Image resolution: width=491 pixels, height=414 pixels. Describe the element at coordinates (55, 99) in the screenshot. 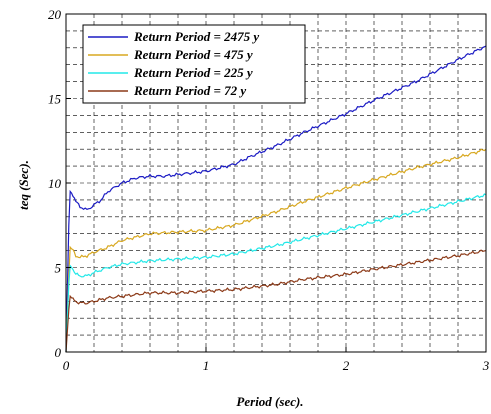

I see `y-tick-label: 15` at that location.